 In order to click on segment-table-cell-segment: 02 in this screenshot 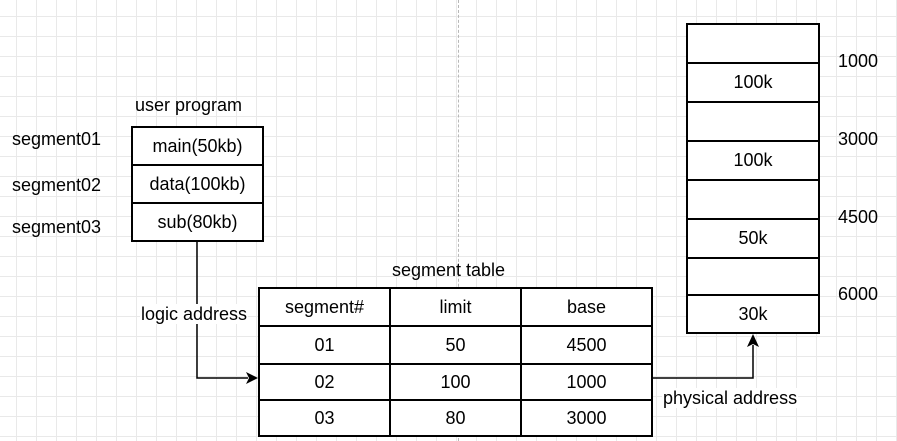, I will do `click(324, 382)`.